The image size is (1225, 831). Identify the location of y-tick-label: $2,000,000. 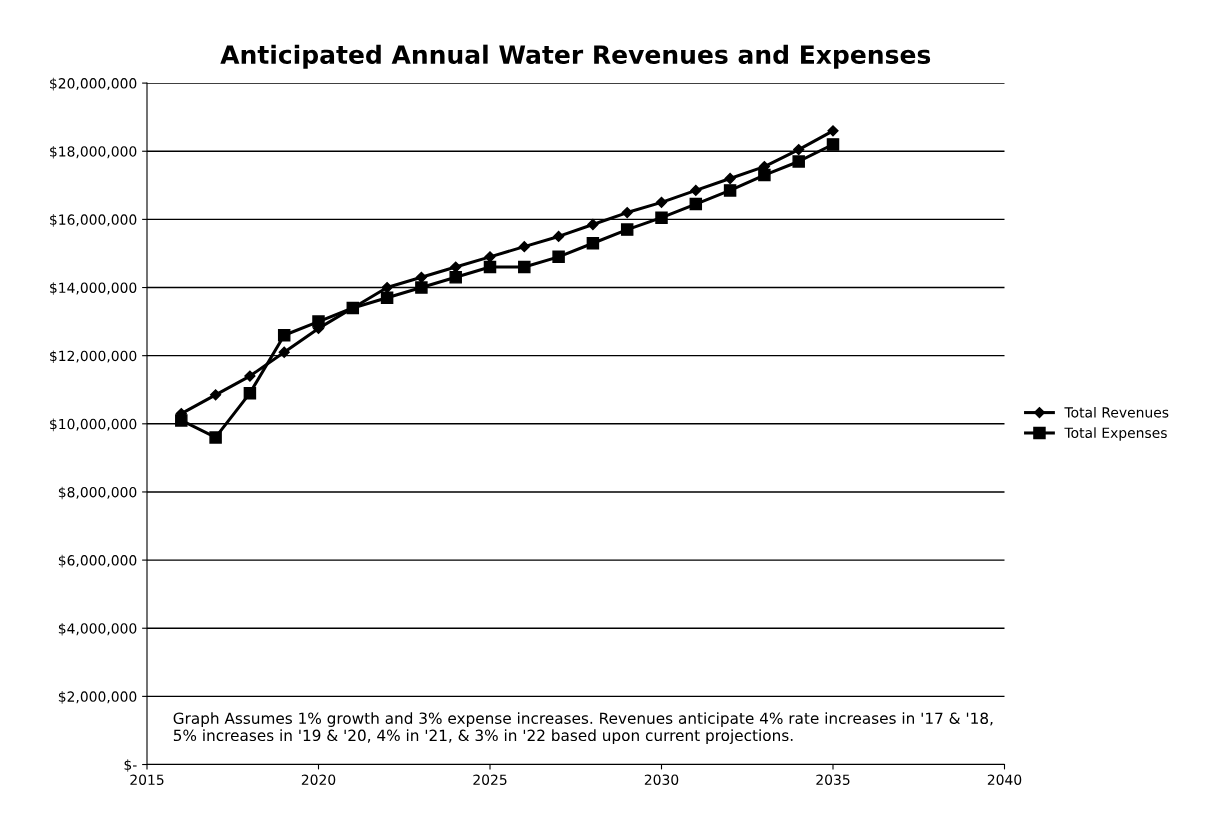
(97, 697).